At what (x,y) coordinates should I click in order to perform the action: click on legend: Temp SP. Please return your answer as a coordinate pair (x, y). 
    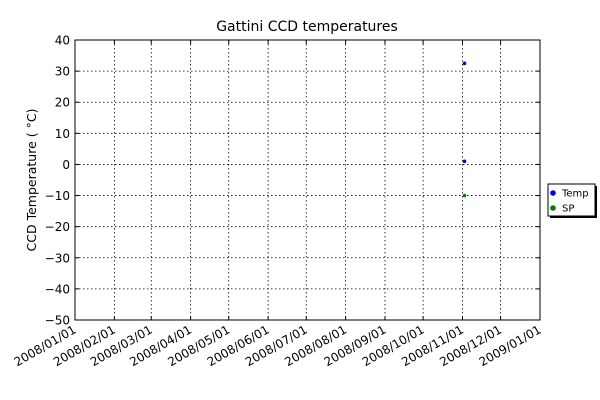
    Looking at the image, I should click on (572, 200).